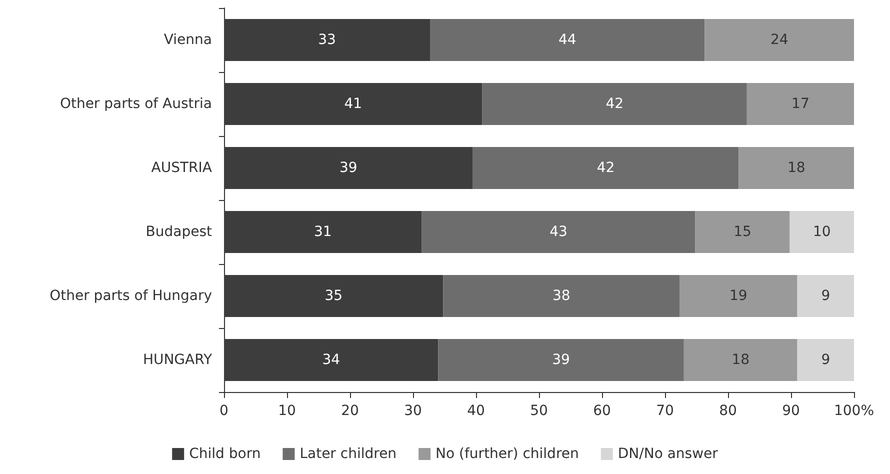 This screenshot has height=474, width=890. I want to click on data-label: 17, so click(801, 104).